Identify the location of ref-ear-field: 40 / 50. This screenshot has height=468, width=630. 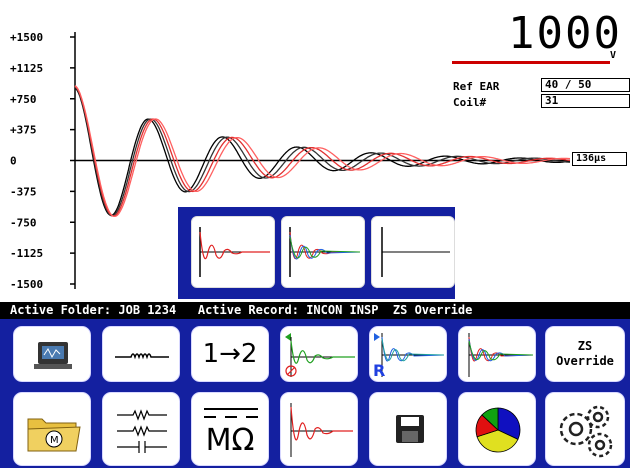
(585, 85).